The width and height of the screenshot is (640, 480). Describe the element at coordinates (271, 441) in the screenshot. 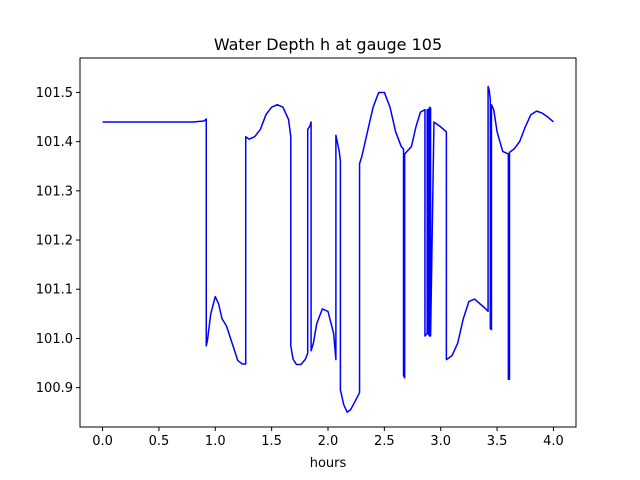

I see `x-tick-label: 1.5` at that location.